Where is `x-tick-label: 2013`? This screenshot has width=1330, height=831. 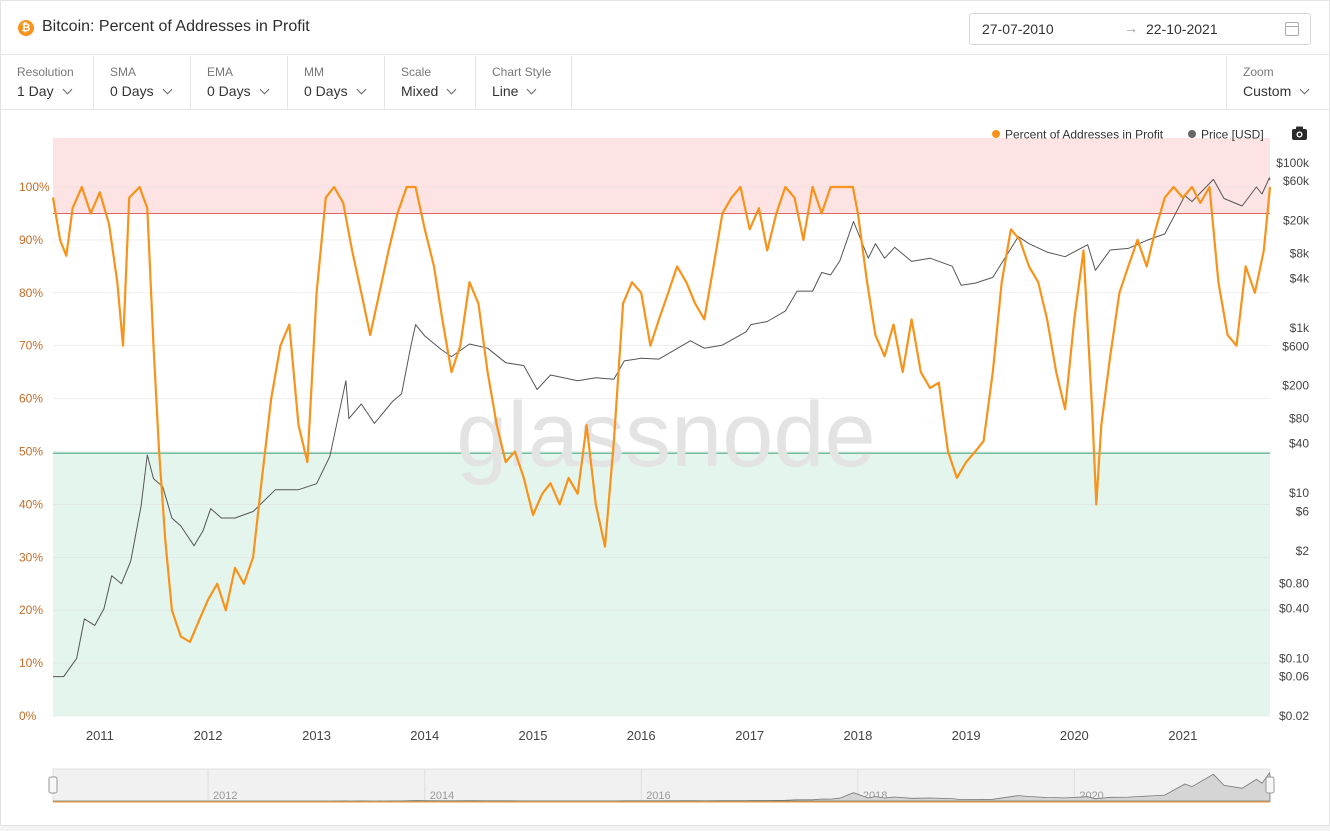 x-tick-label: 2013 is located at coordinates (316, 735).